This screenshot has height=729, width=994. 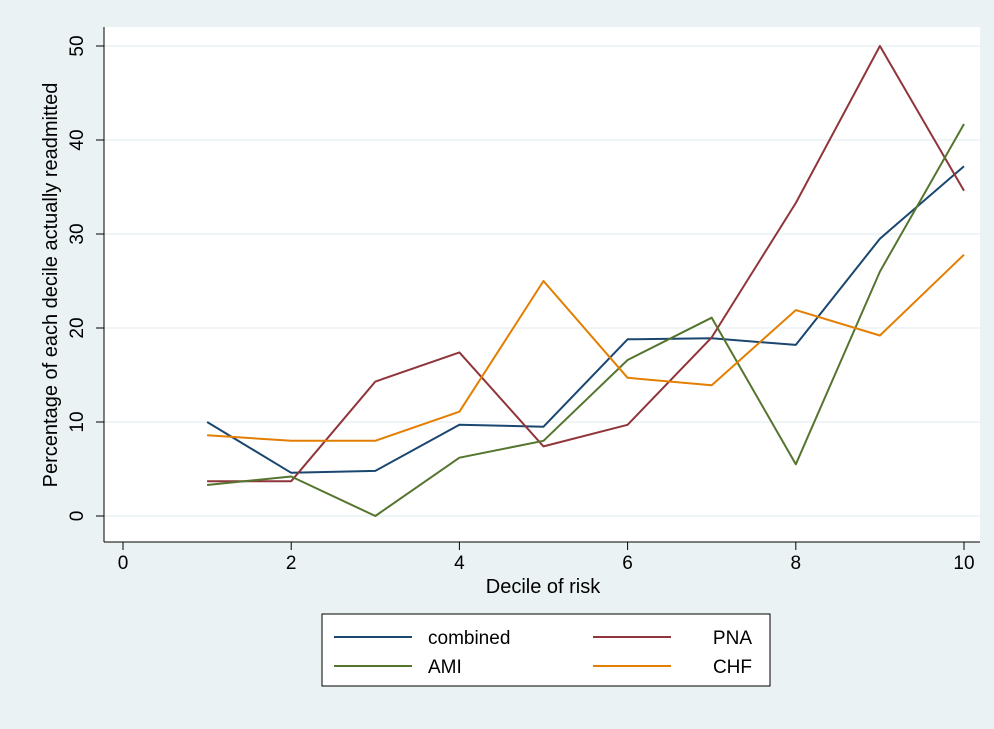 I want to click on legend: combined PNA AMI CHF, so click(x=546, y=650).